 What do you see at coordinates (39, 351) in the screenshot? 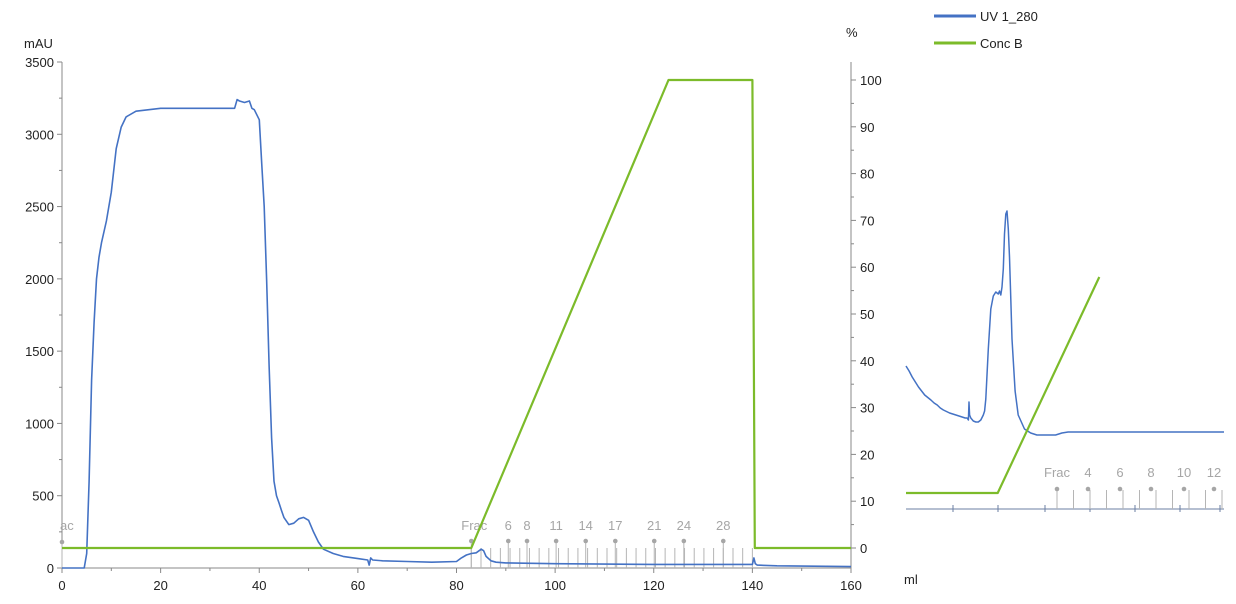
I see `left-y-tick-label: 1500` at bounding box center [39, 351].